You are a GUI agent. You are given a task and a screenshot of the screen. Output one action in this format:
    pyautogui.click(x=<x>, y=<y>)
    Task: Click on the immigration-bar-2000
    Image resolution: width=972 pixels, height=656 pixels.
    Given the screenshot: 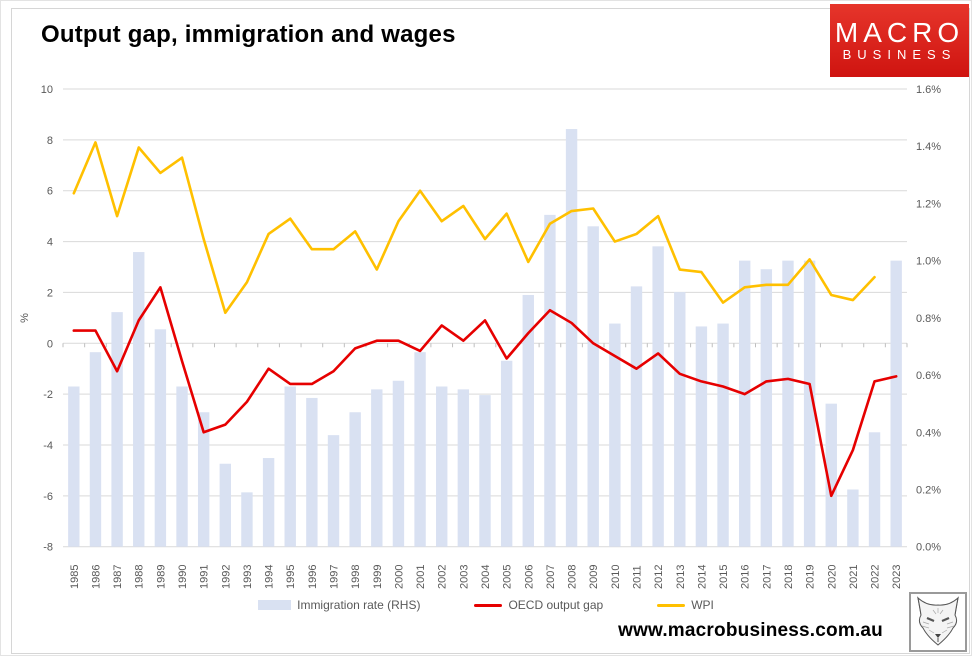 What is the action you would take?
    pyautogui.click(x=398, y=463)
    